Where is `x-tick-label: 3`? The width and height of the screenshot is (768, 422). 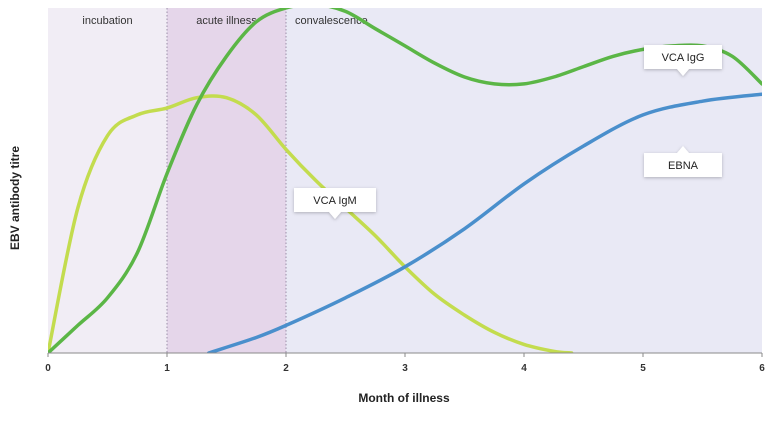
x-tick-label: 3 is located at coordinates (405, 368).